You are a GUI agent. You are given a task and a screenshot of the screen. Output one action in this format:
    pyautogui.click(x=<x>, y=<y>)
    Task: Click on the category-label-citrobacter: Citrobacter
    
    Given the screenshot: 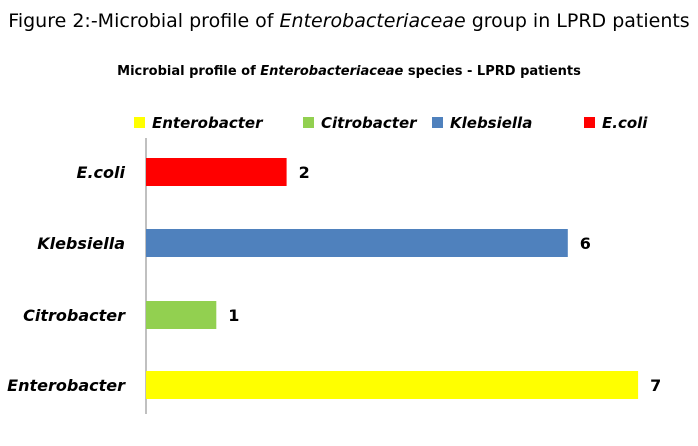 What is the action you would take?
    pyautogui.click(x=74, y=315)
    